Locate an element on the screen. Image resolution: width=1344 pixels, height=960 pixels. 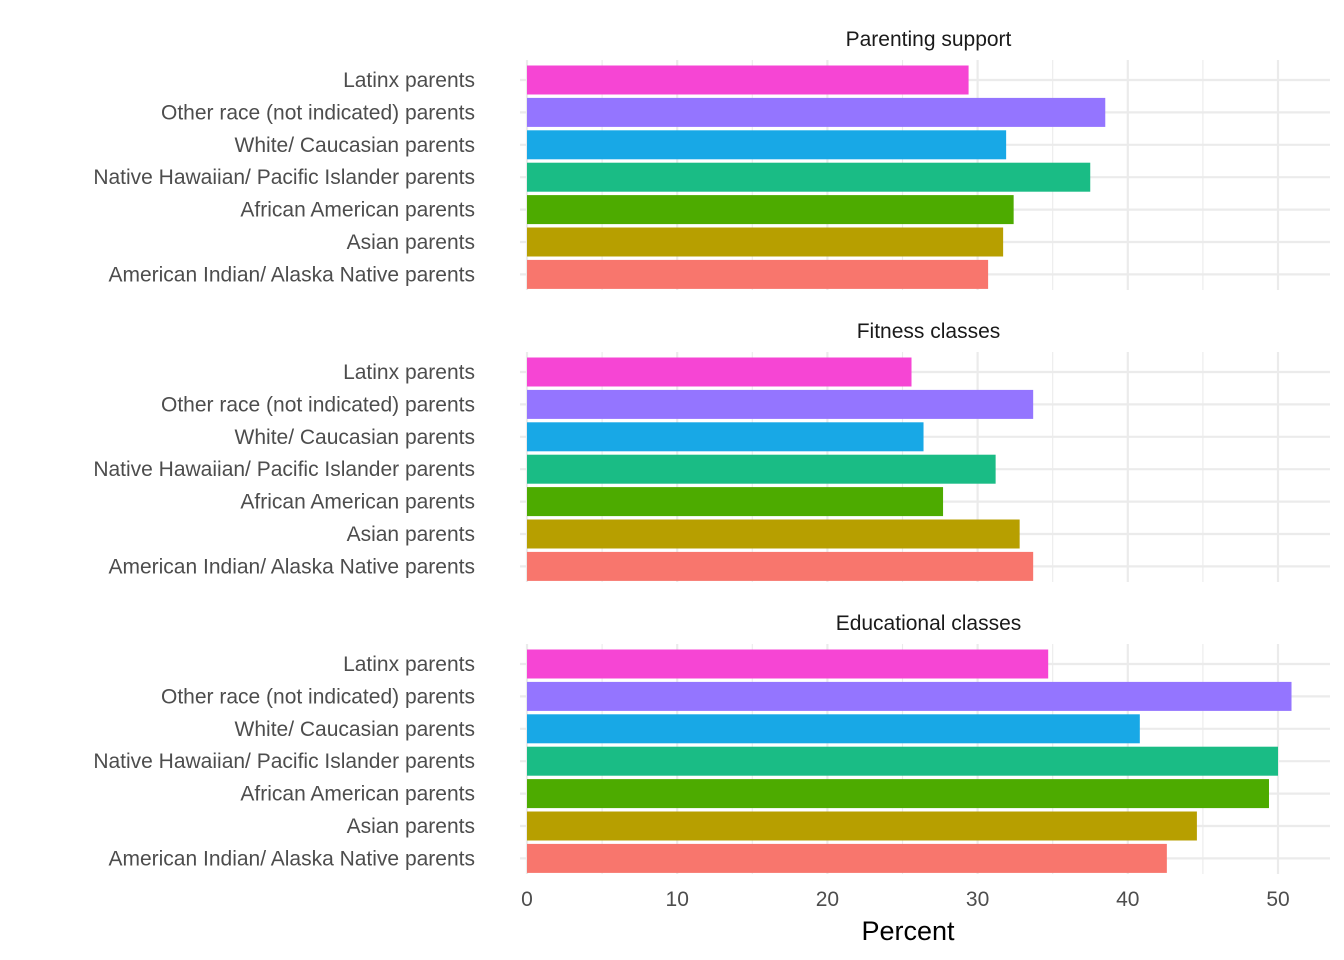
x-axis-title: Percent is located at coordinates (908, 931).